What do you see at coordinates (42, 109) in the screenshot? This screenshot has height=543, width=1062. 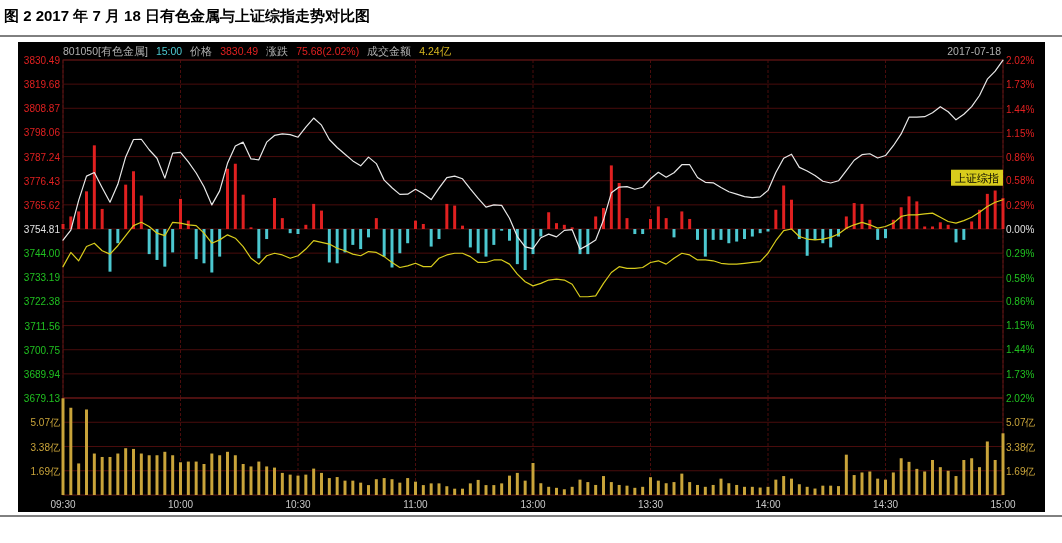 I see `y-tick-label: 3808.87` at bounding box center [42, 109].